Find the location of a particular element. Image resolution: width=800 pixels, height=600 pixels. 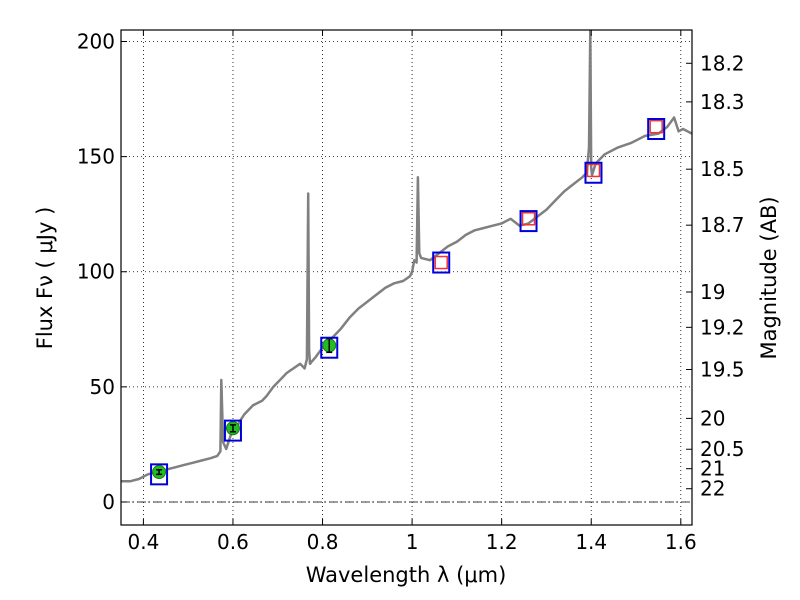

y-tick-label: 200 is located at coordinates (96, 42).